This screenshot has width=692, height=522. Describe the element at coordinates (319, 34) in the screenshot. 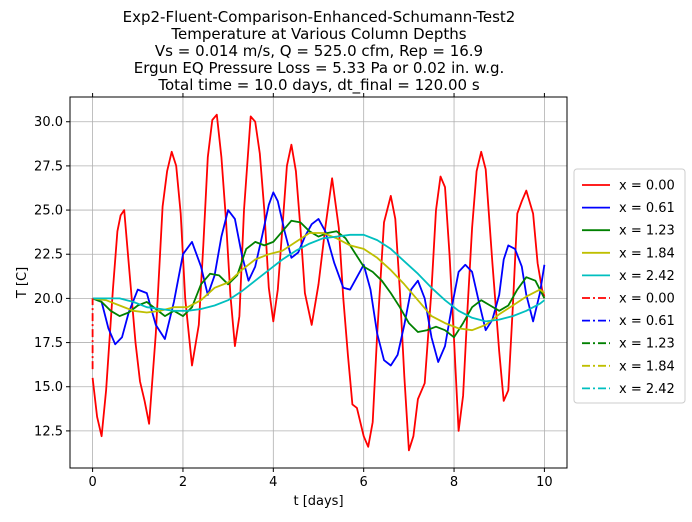

I see `chart-title-line-2: Temperature at Various Column Depths` at that location.